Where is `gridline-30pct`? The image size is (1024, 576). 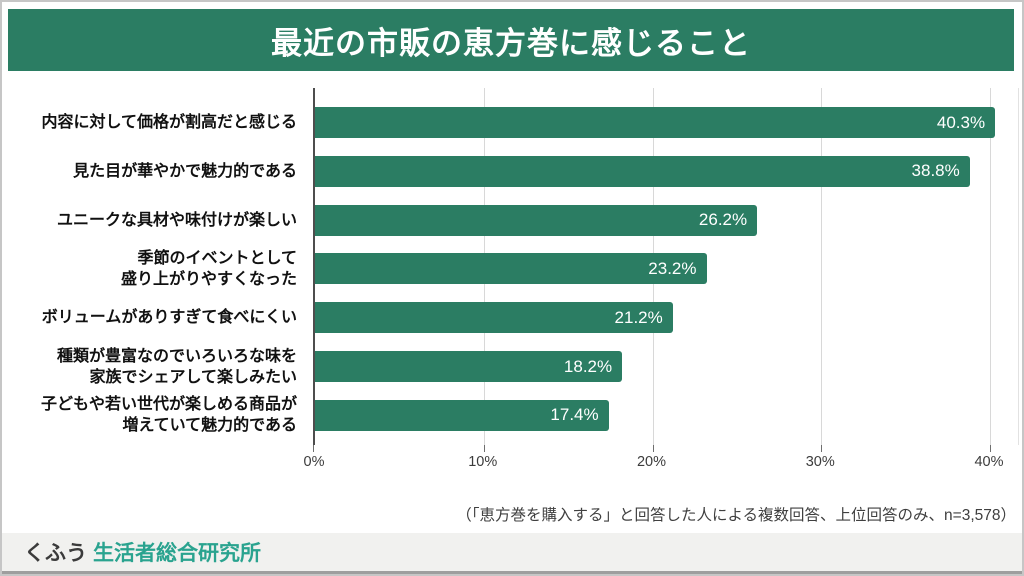 gridline-30pct is located at coordinates (822, 266).